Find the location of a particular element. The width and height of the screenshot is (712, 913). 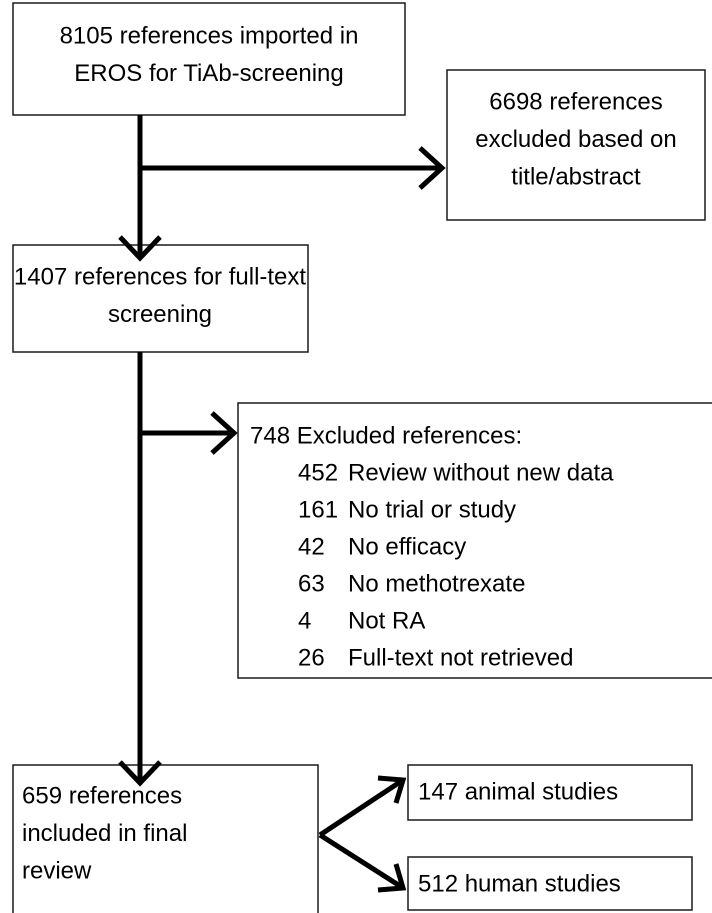

node-text: included in final is located at coordinates (104, 833).